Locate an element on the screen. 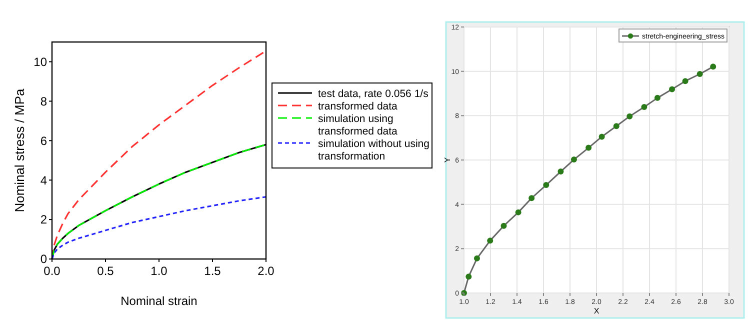 The height and width of the screenshot is (332, 750). y-axis-title: Nominal stress / MPa is located at coordinates (19, 150).